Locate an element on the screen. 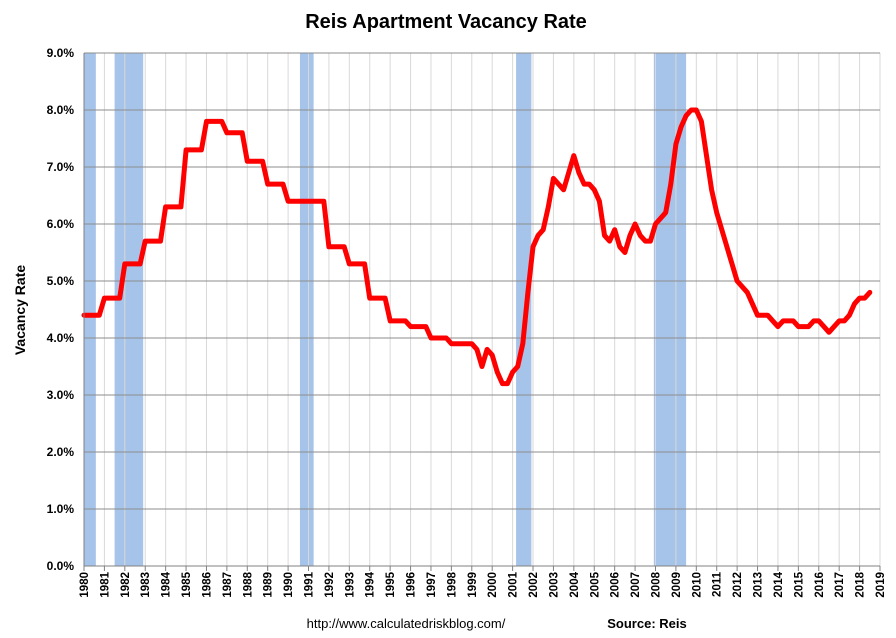 This screenshot has width=896, height=638. x-tick-label: 2014 is located at coordinates (779, 584).